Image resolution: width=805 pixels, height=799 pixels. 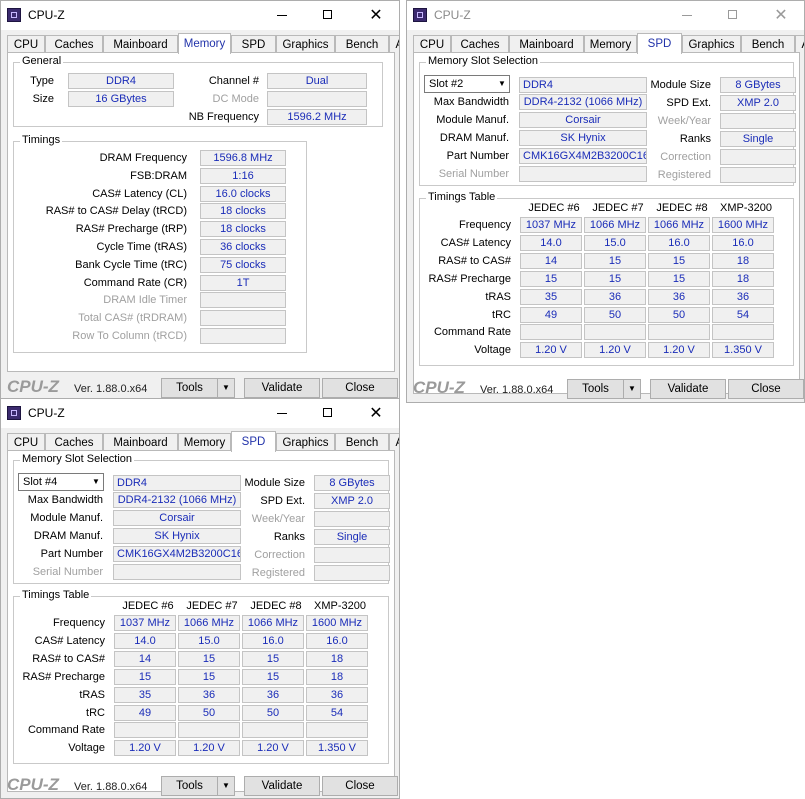 I want to click on spd-ext-label: SPD Ext., so click(x=282, y=501).